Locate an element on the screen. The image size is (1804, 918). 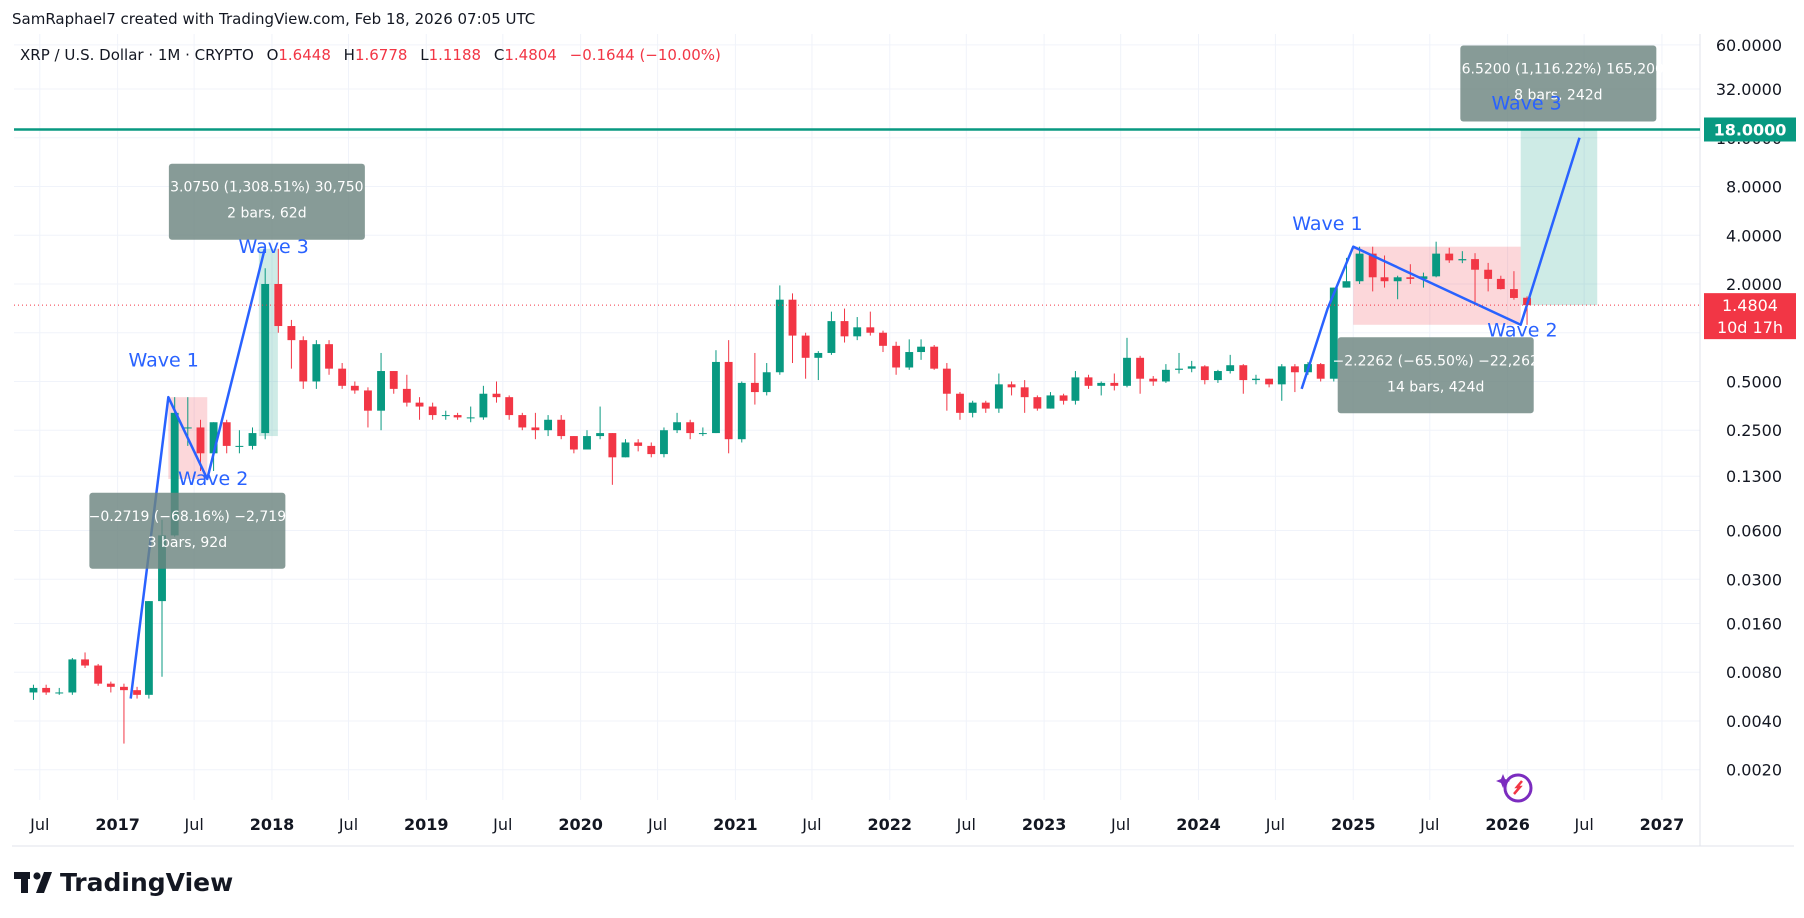
time-tick-label: 2017 is located at coordinates (117, 824).